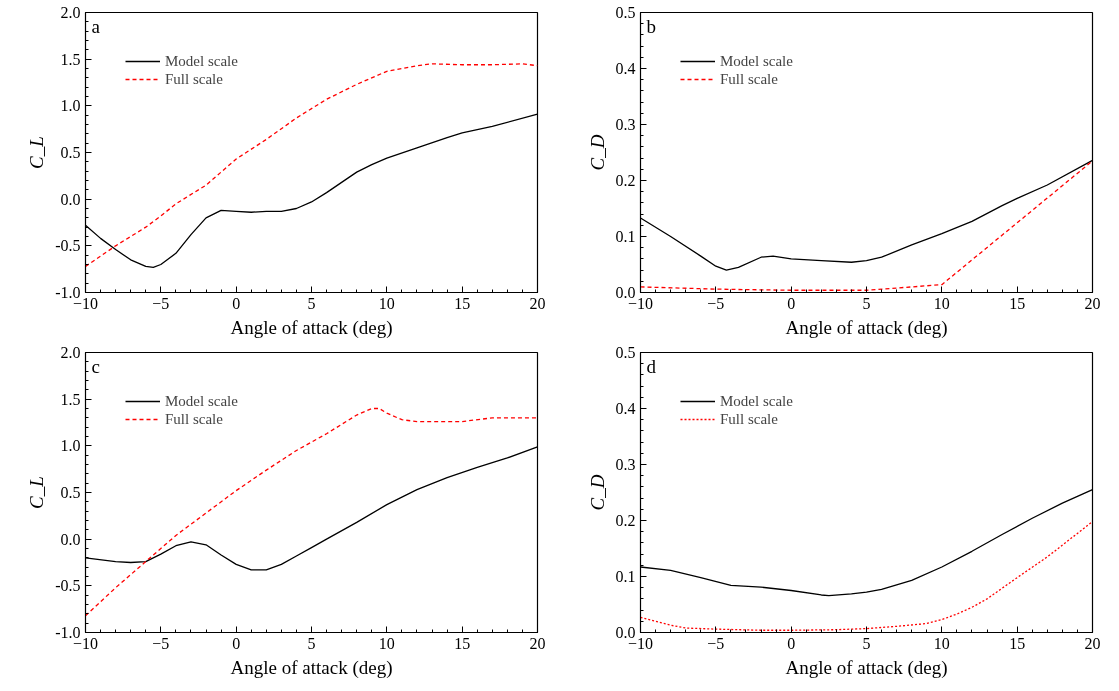  What do you see at coordinates (96, 26) in the screenshot?
I see `annotation: a` at bounding box center [96, 26].